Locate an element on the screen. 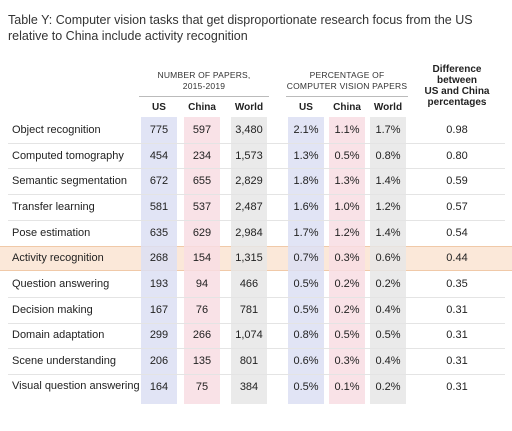  table-cell: 76 is located at coordinates (202, 309).